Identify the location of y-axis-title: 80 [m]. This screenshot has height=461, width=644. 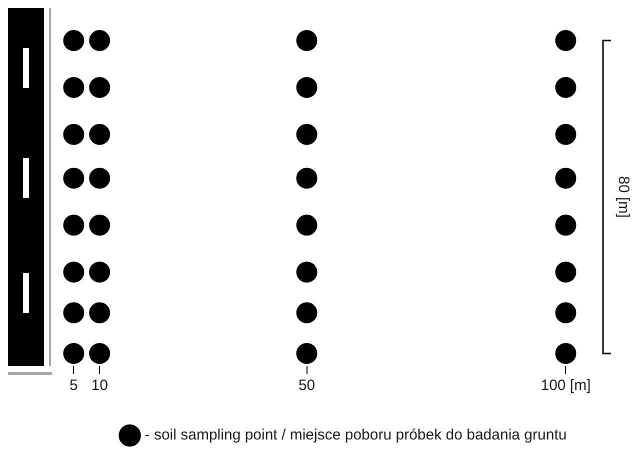
(623, 197).